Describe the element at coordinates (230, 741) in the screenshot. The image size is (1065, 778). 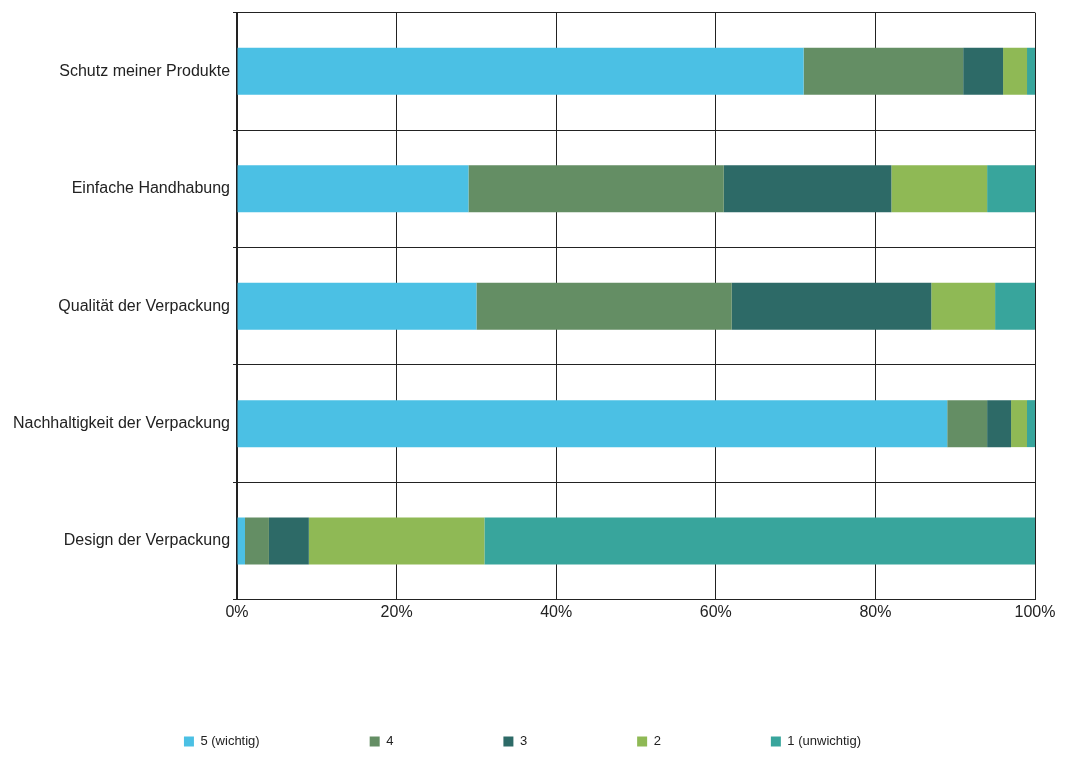
I see `legend-label: 5 (wichtig)` at that location.